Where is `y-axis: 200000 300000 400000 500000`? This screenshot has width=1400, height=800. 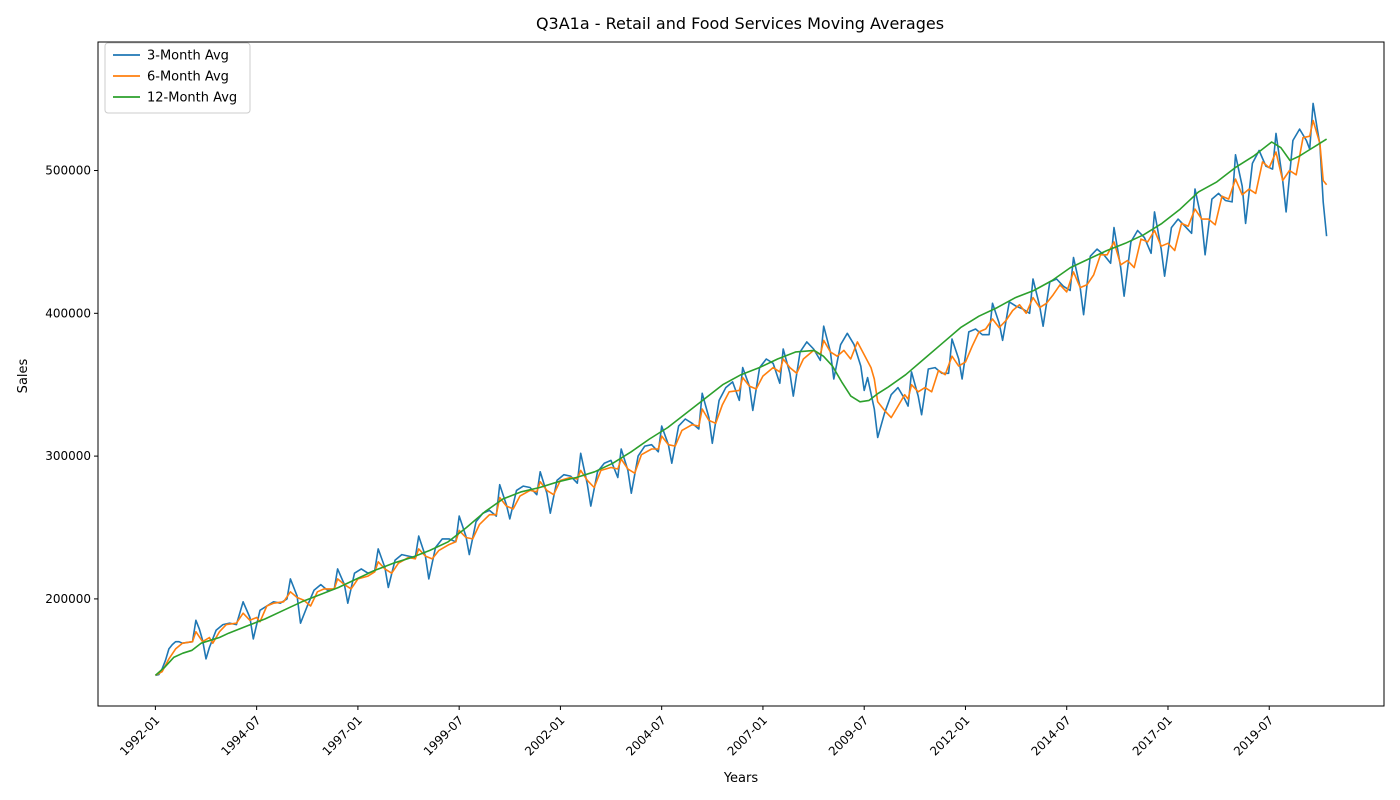
y-axis: 200000 300000 400000 500000 is located at coordinates (71, 385).